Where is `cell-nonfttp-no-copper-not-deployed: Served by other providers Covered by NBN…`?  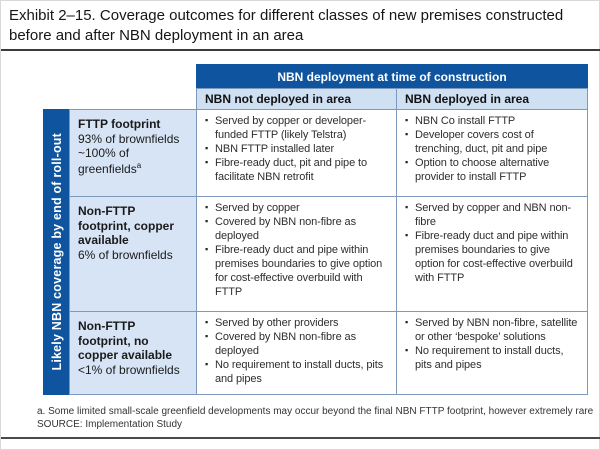
cell-nonfttp-no-copper-not-deployed: Served by other providers Covered by NBN… is located at coordinates (296, 353).